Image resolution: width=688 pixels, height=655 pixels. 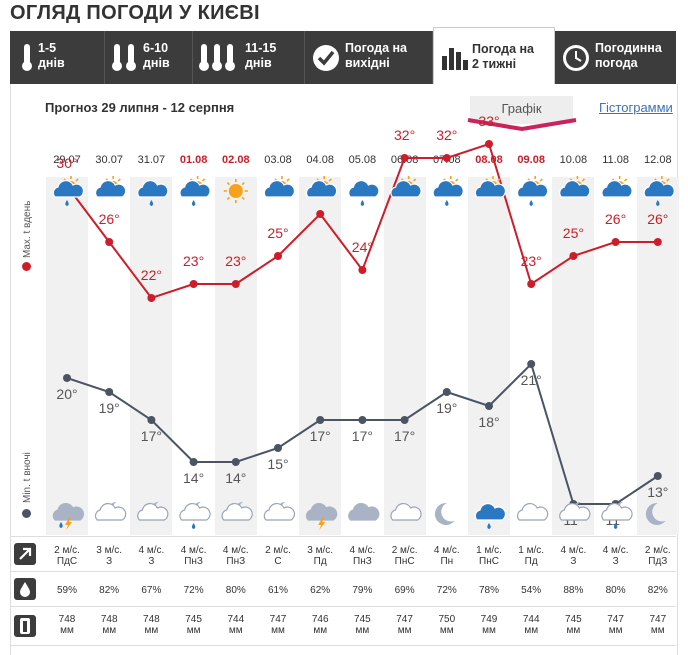 I want to click on wind-direction: ПдС, so click(x=67, y=561).